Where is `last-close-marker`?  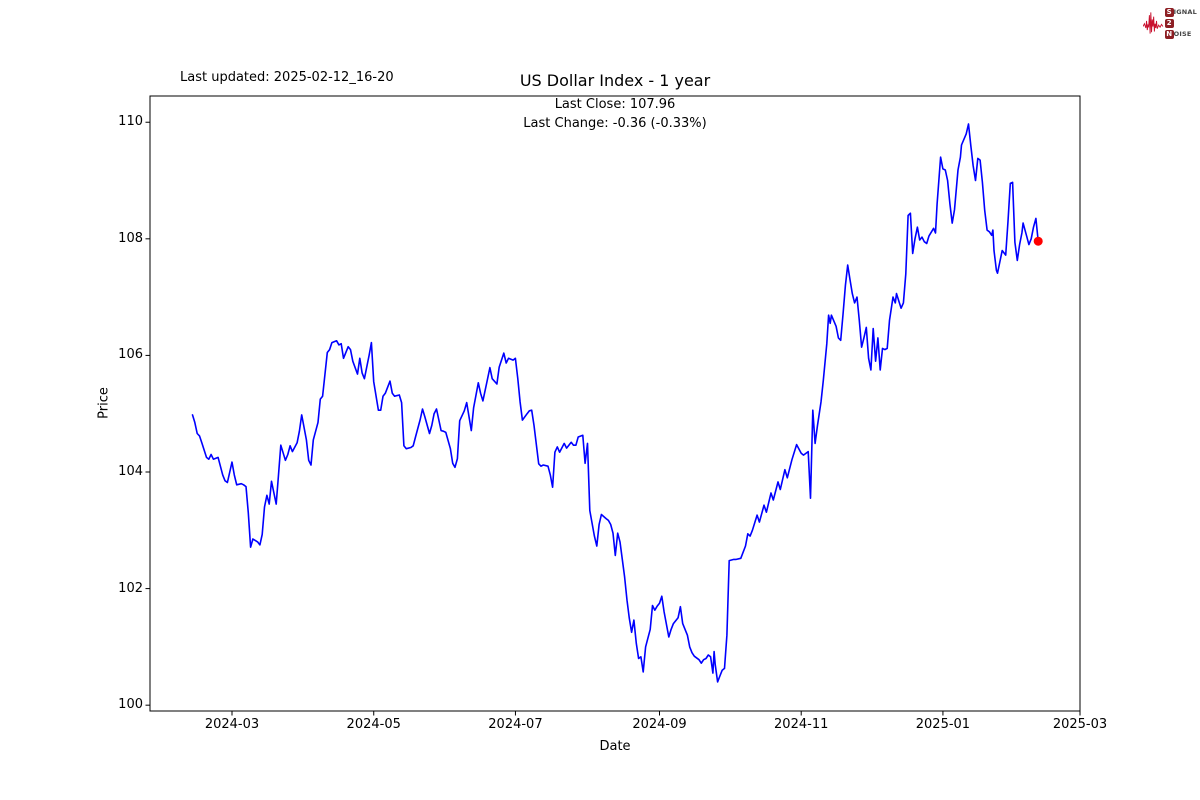
last-close-marker is located at coordinates (1038, 241).